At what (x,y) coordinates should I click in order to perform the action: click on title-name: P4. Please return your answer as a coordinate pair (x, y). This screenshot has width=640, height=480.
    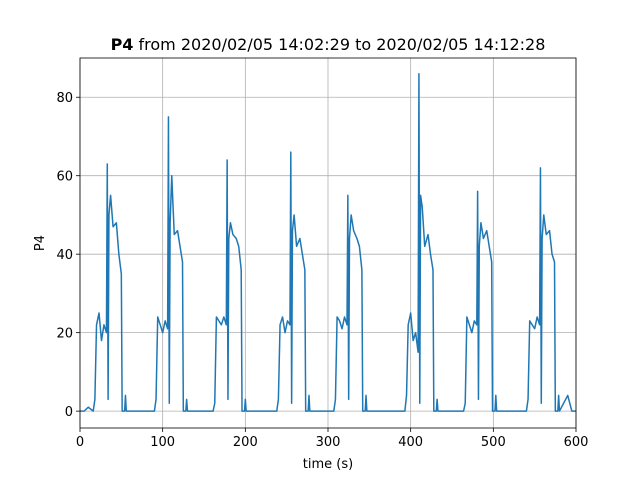
    Looking at the image, I should click on (122, 44).